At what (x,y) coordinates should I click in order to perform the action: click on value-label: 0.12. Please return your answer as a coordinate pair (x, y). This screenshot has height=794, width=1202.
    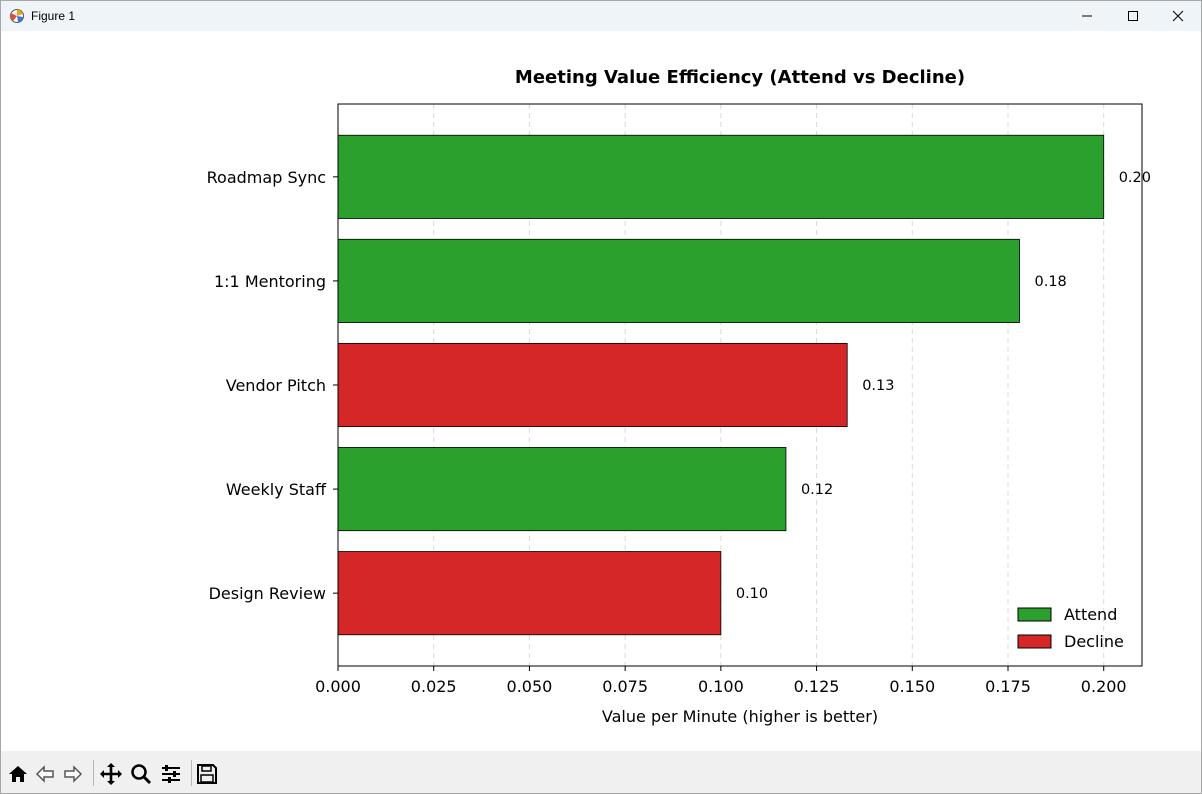
    Looking at the image, I should click on (817, 490).